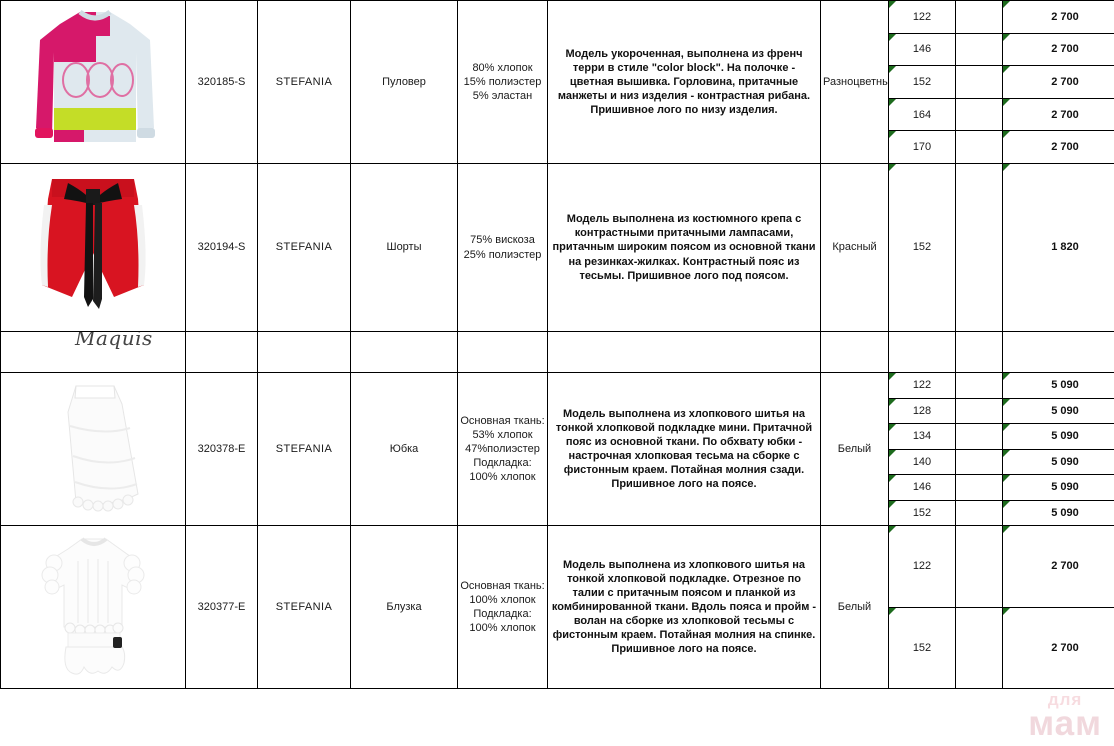 The image size is (1114, 746). I want to click on size-cell: 128, so click(922, 410).